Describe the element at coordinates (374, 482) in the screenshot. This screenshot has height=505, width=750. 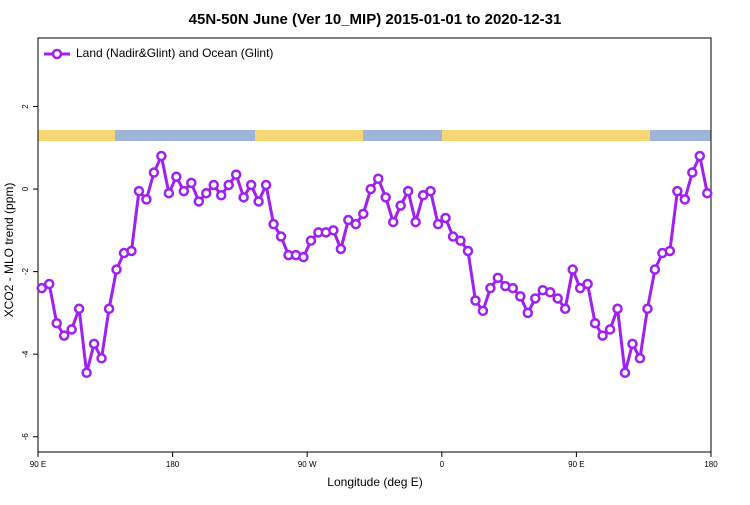
I see `x-axis-label: Longitude (deg E)` at that location.